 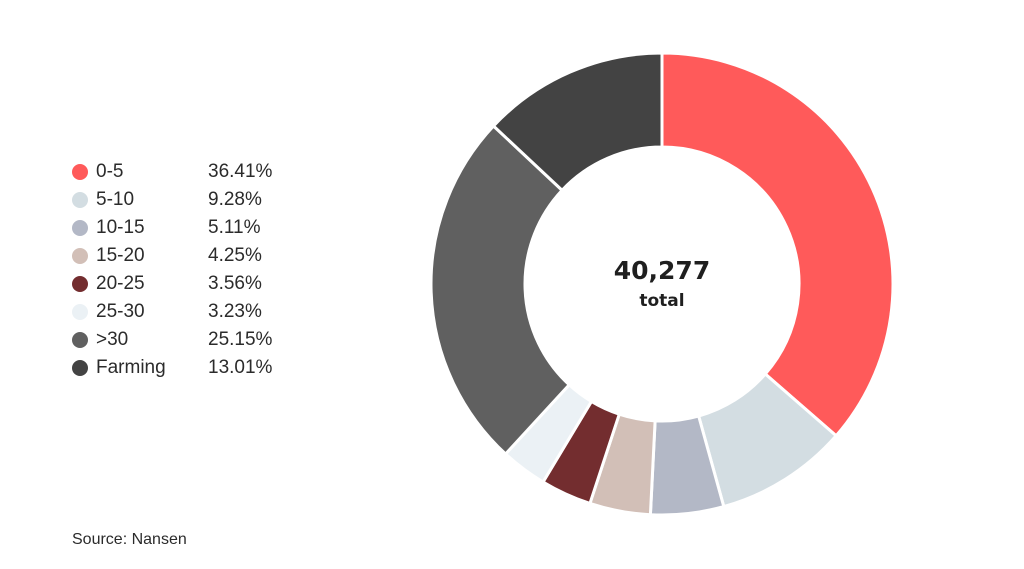 What do you see at coordinates (235, 255) in the screenshot?
I see `legend-value: 4.25%` at bounding box center [235, 255].